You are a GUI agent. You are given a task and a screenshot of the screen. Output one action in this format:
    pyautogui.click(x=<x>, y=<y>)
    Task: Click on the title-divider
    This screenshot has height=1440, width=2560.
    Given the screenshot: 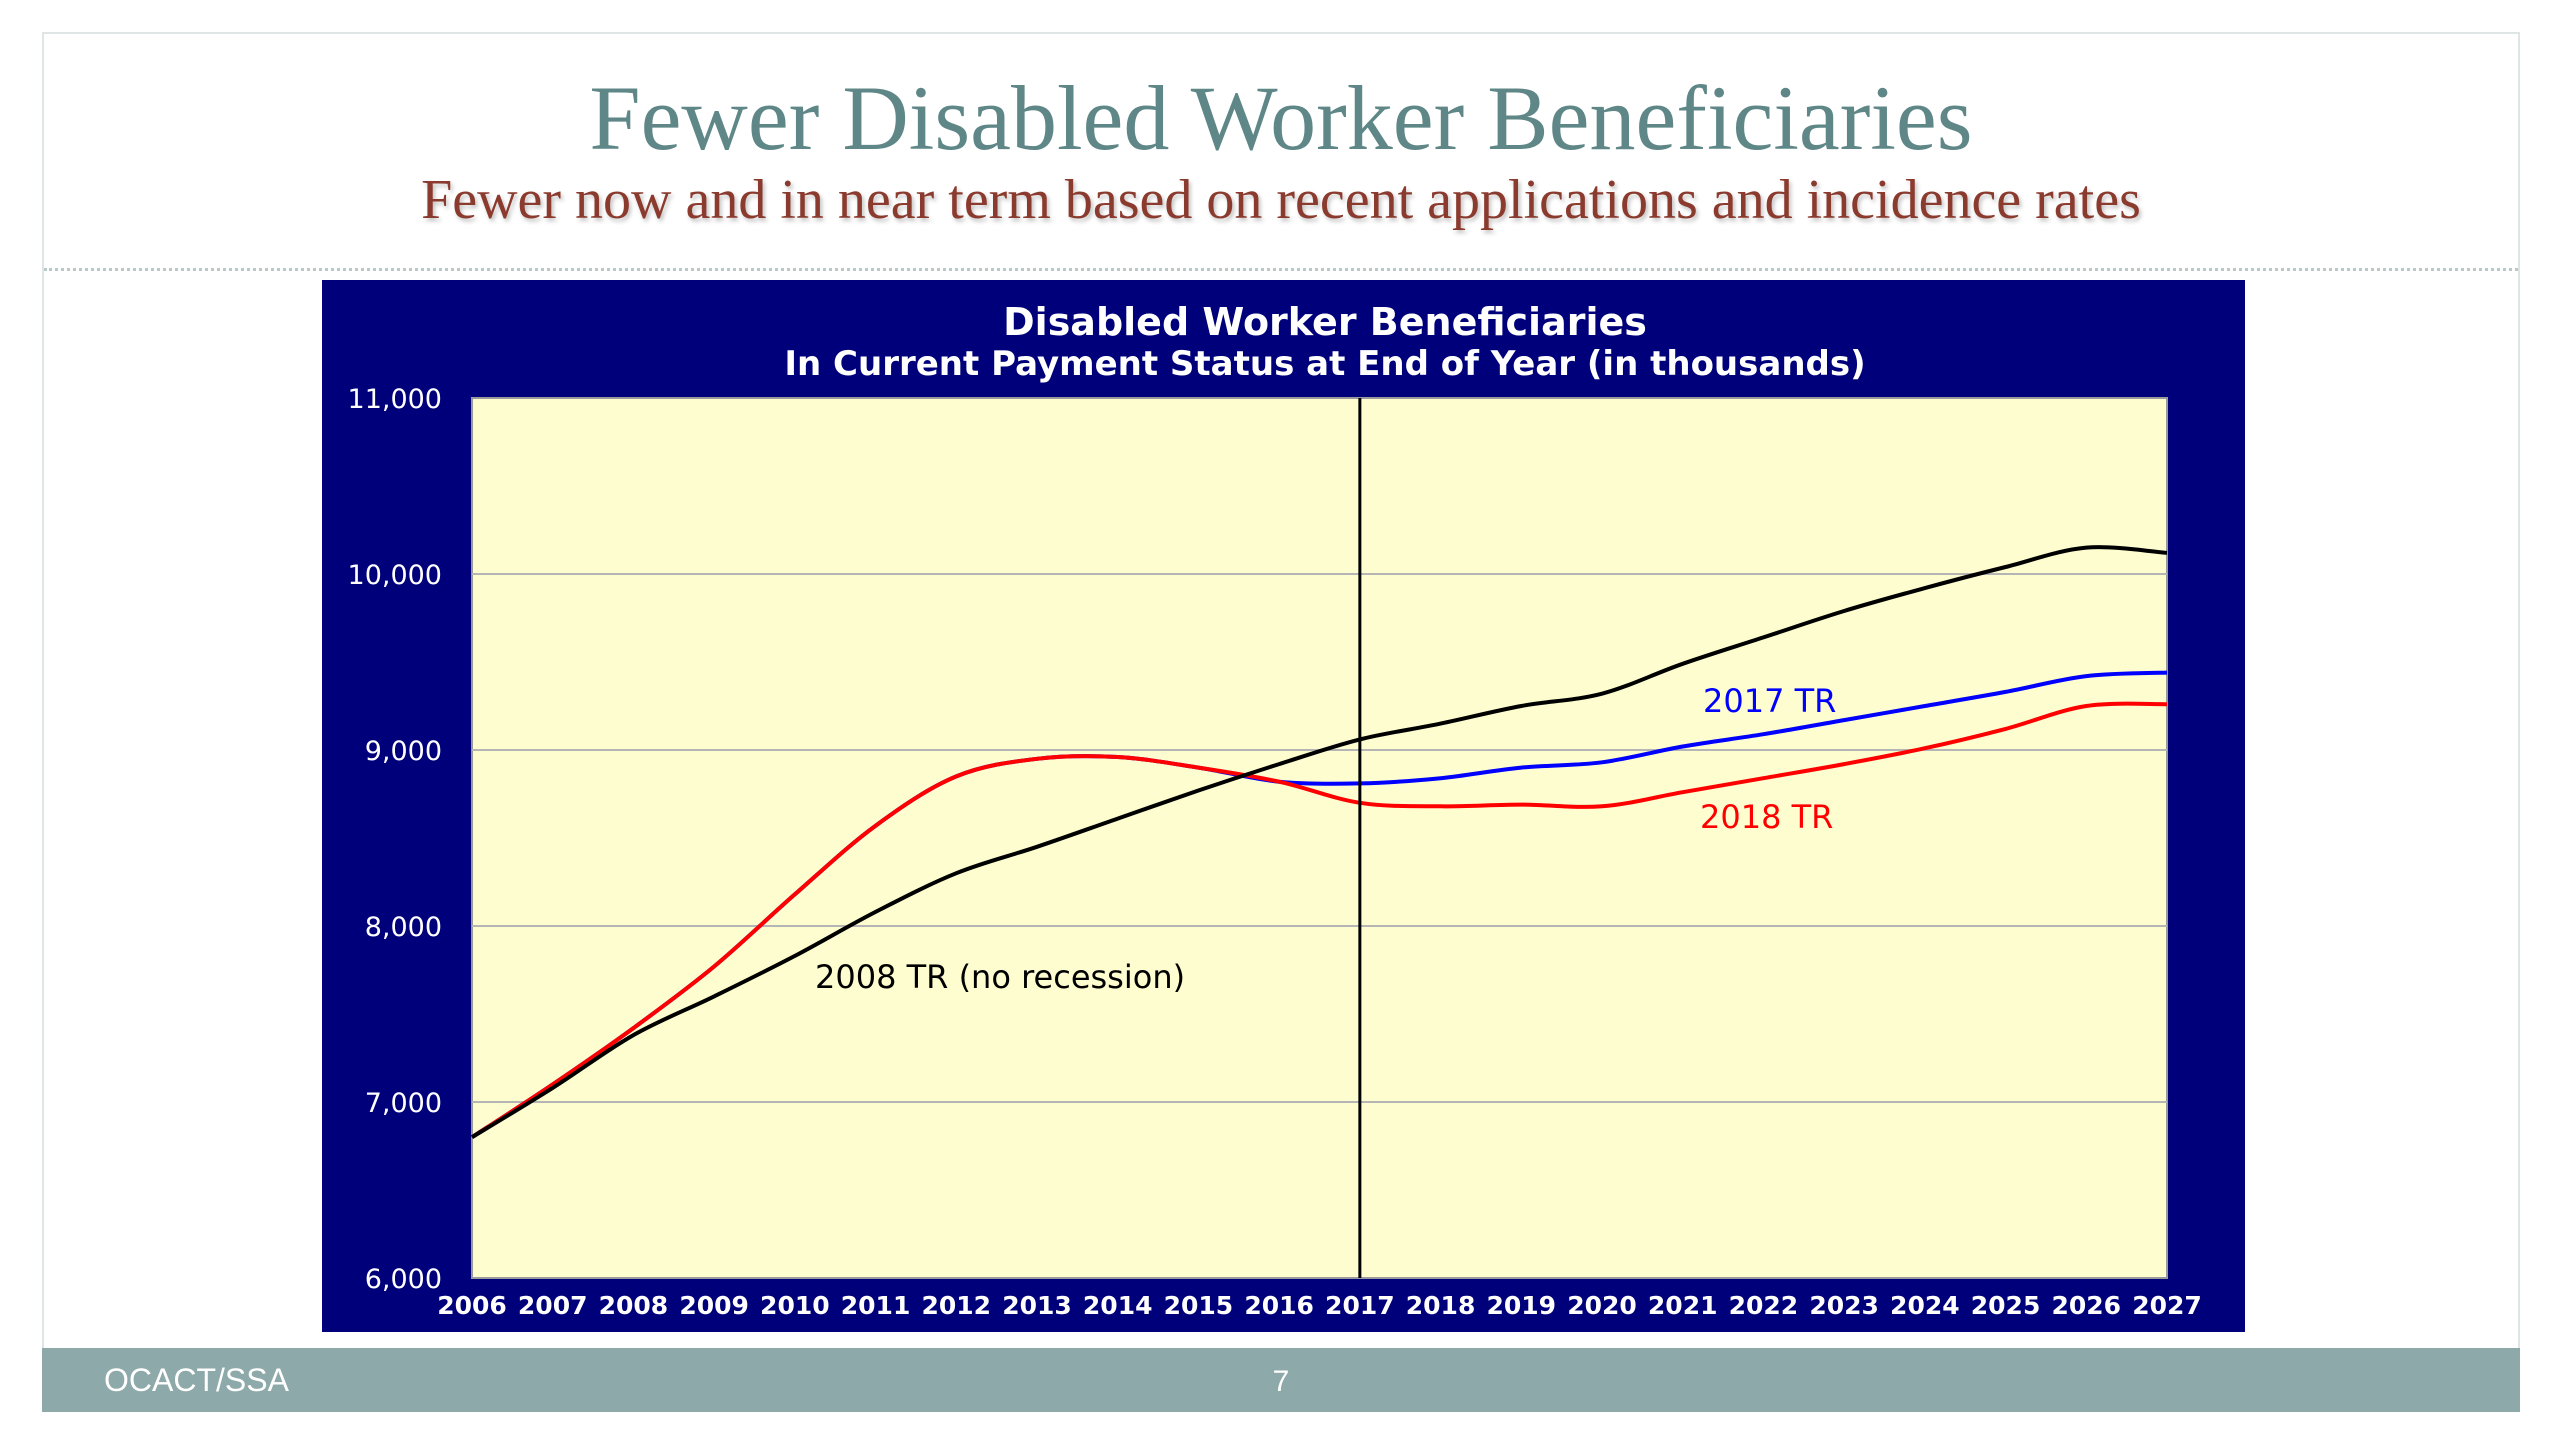 What is the action you would take?
    pyautogui.click(x=1281, y=269)
    